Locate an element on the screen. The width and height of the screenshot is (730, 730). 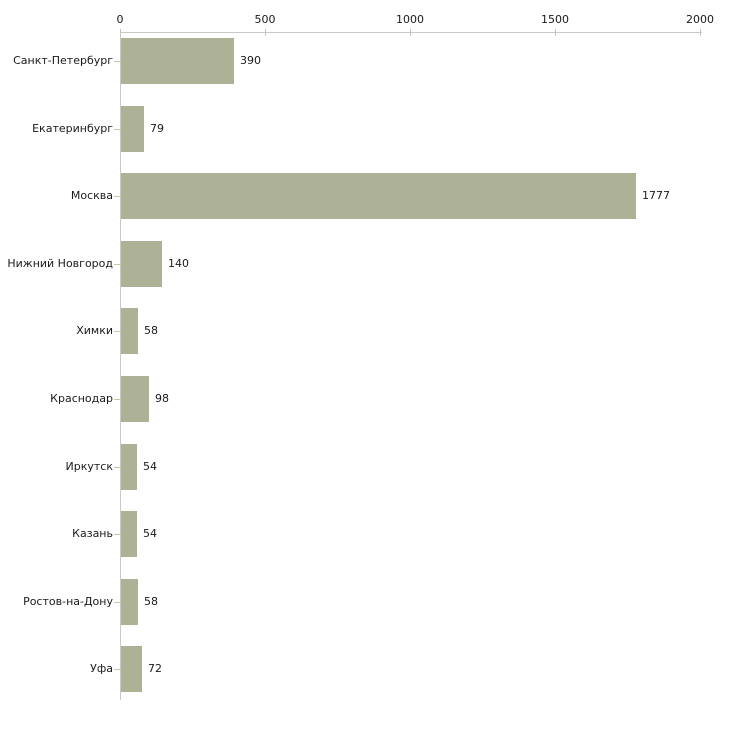
x-tick-label: 1000 is located at coordinates (410, 19).